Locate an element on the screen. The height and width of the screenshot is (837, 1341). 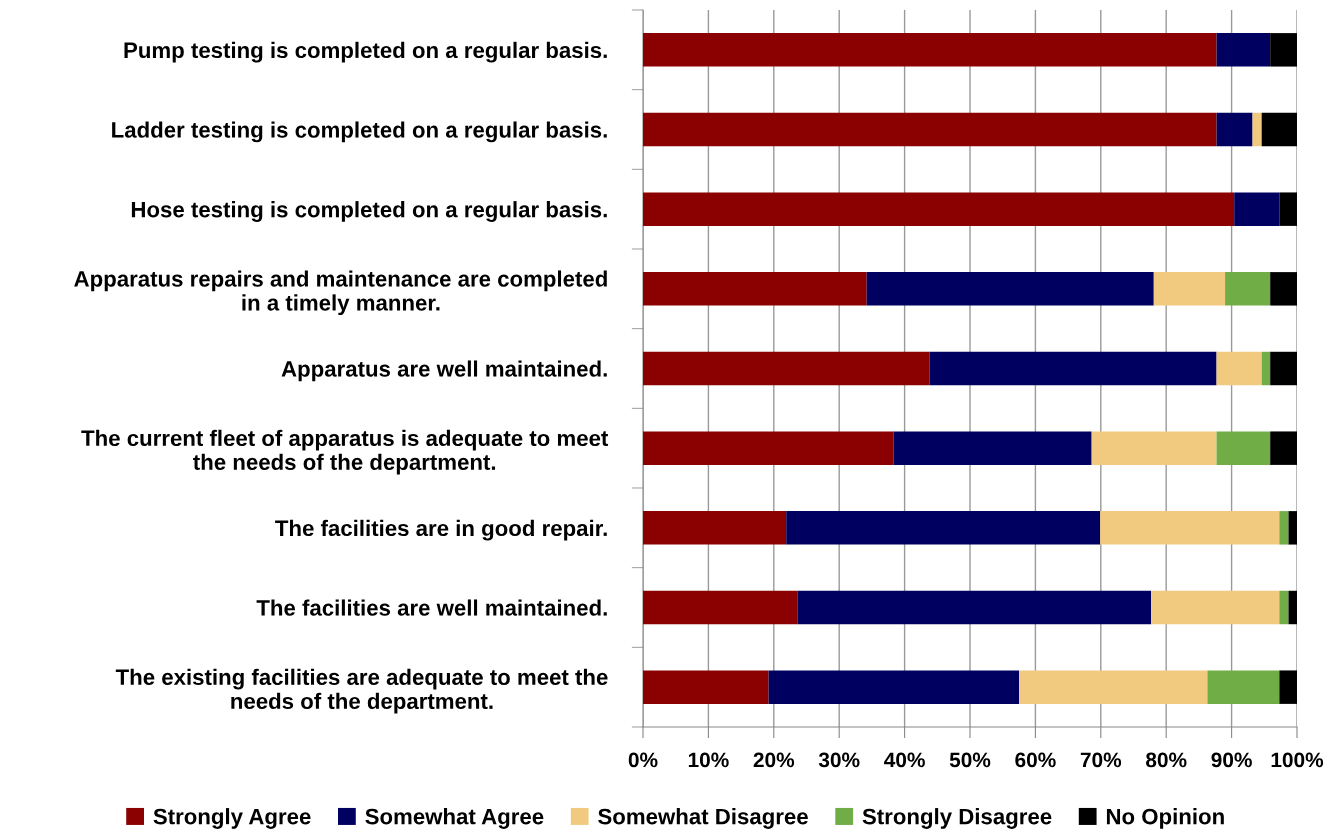
y-tick-label: Ladder testing is completed on a regular basis. is located at coordinates (359, 132).